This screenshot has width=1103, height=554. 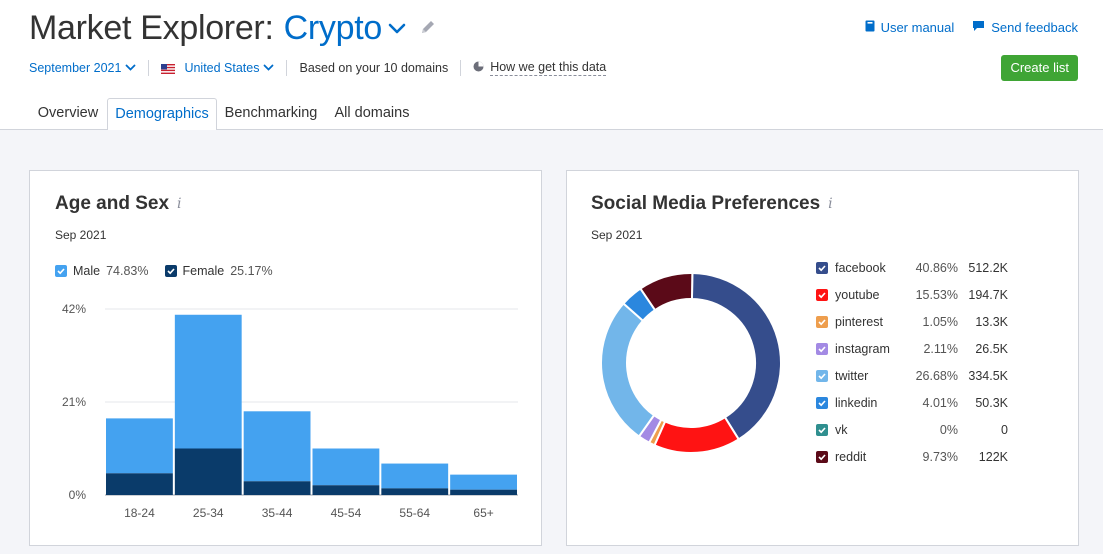 What do you see at coordinates (936, 295) in the screenshot?
I see `social-network-percent: 15.53%` at bounding box center [936, 295].